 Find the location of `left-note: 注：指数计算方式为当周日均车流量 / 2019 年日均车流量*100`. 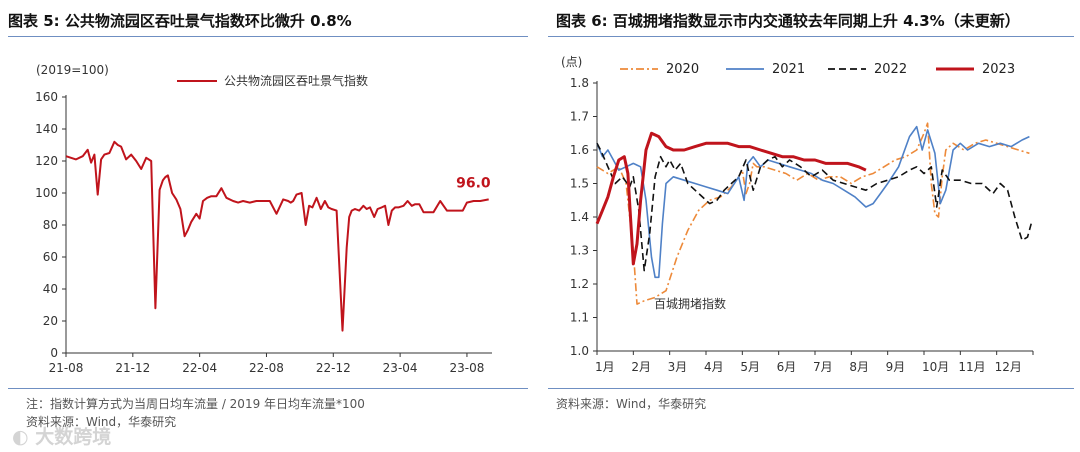

left-note: 注：指数计算方式为当周日均车流量 / 2019 年日均车流量*100 is located at coordinates (195, 404).